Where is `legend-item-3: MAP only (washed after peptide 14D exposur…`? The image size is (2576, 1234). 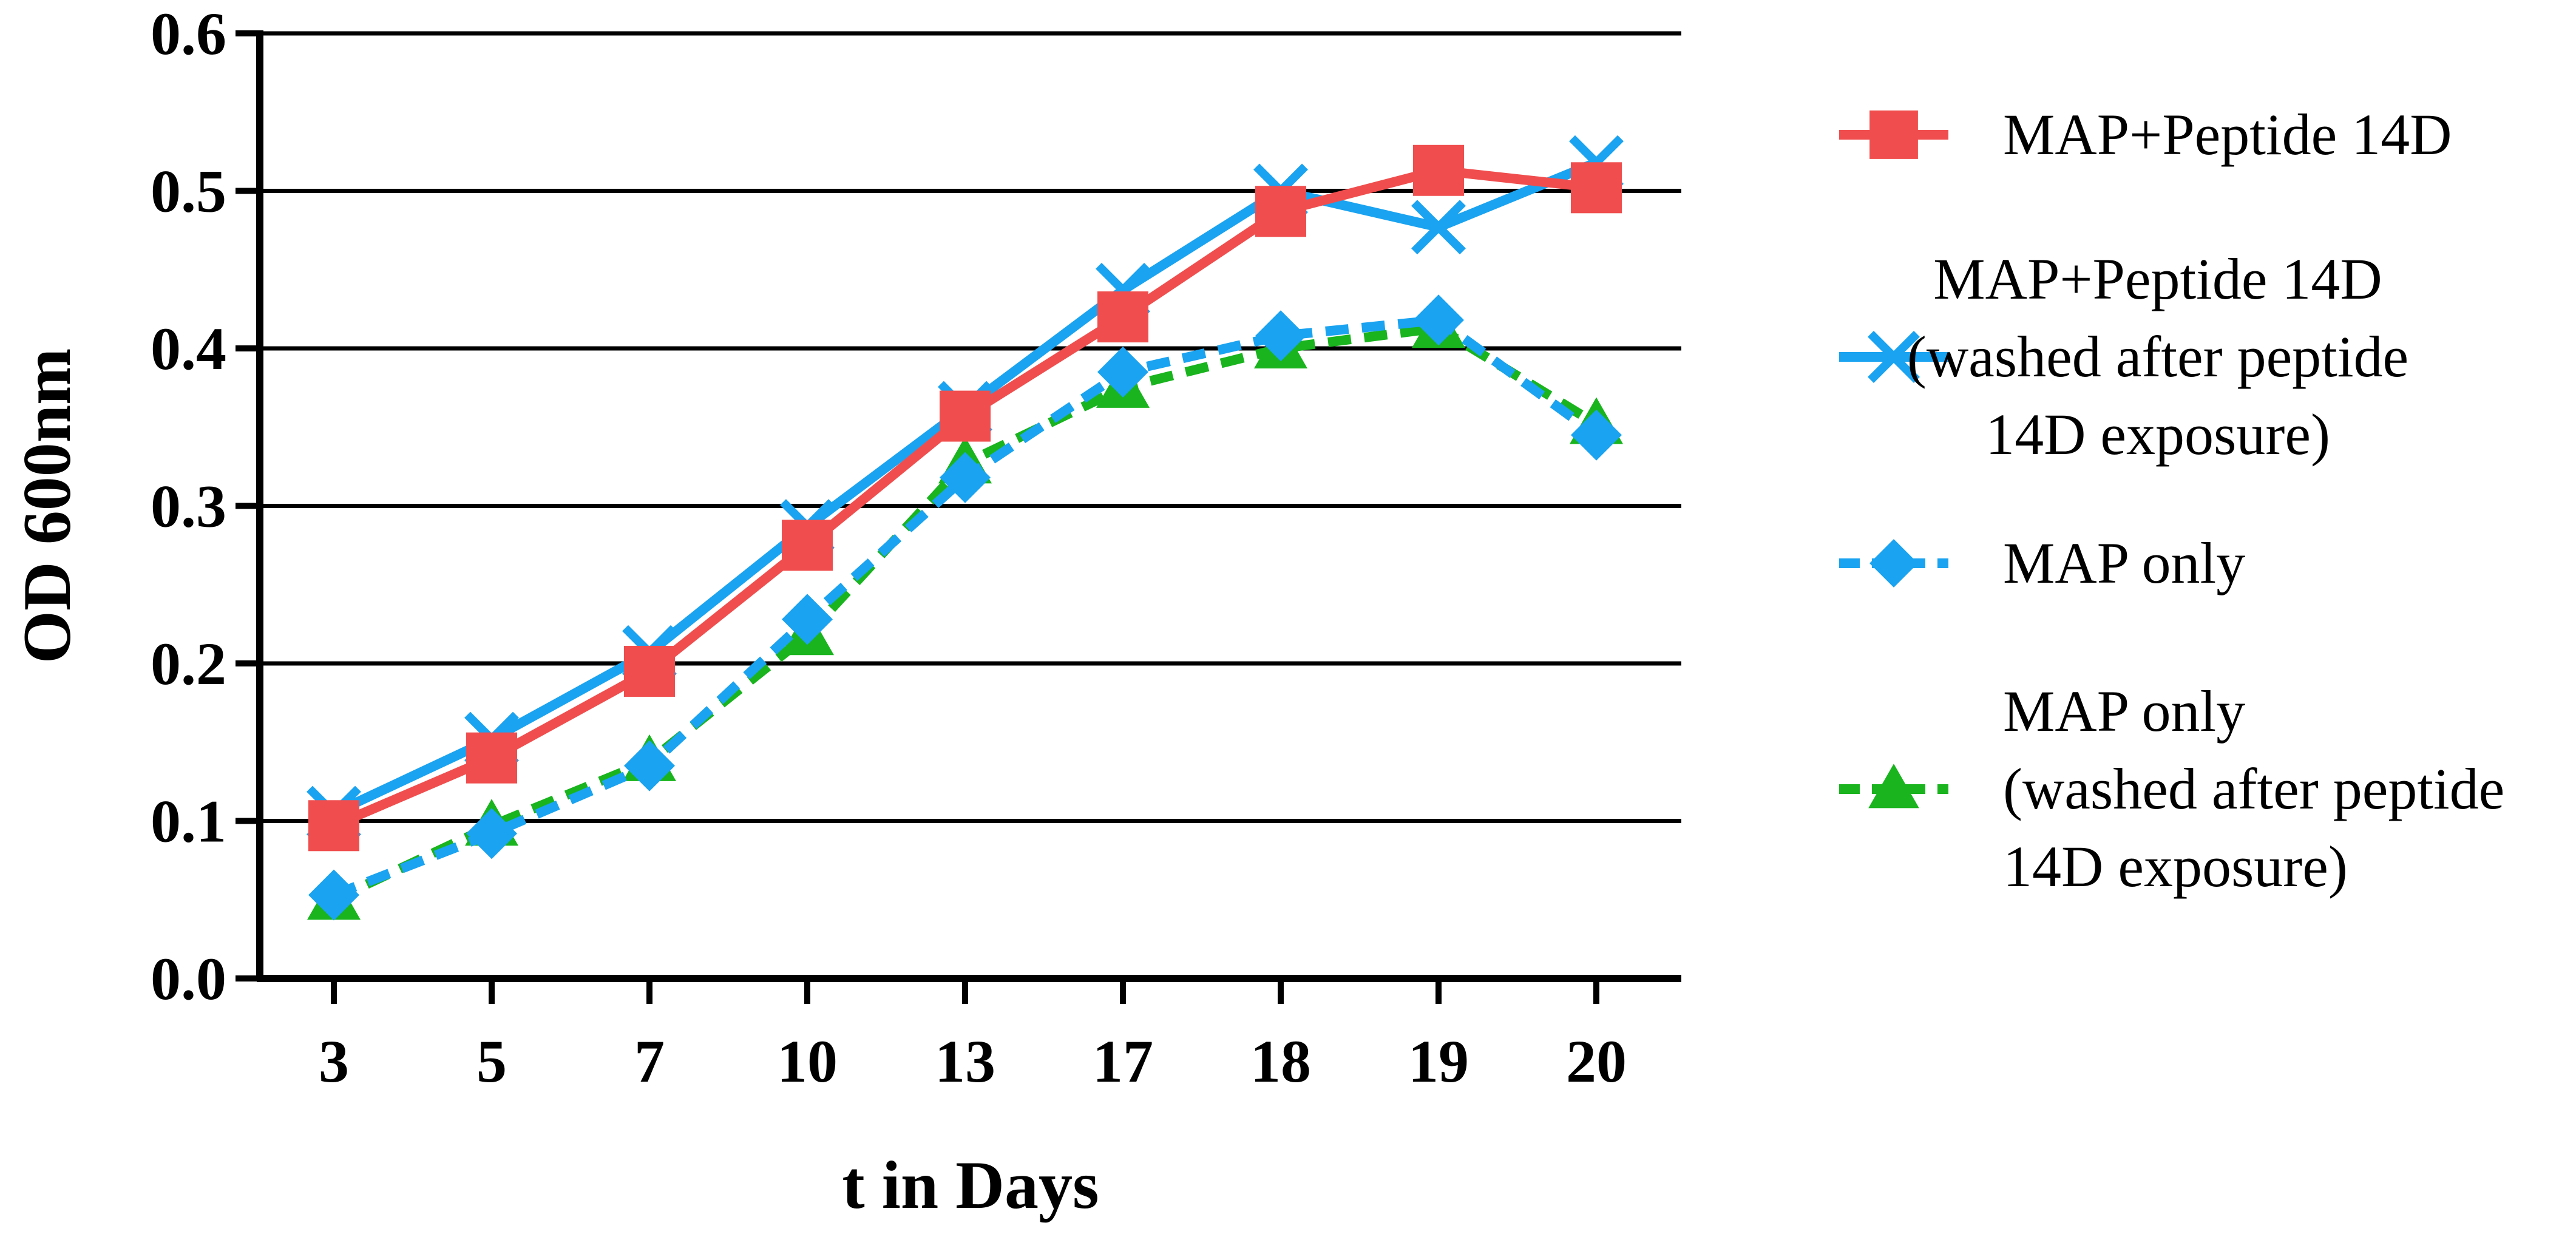 legend-item-3: MAP only (washed after peptide 14D exposur… is located at coordinates (2171, 789).